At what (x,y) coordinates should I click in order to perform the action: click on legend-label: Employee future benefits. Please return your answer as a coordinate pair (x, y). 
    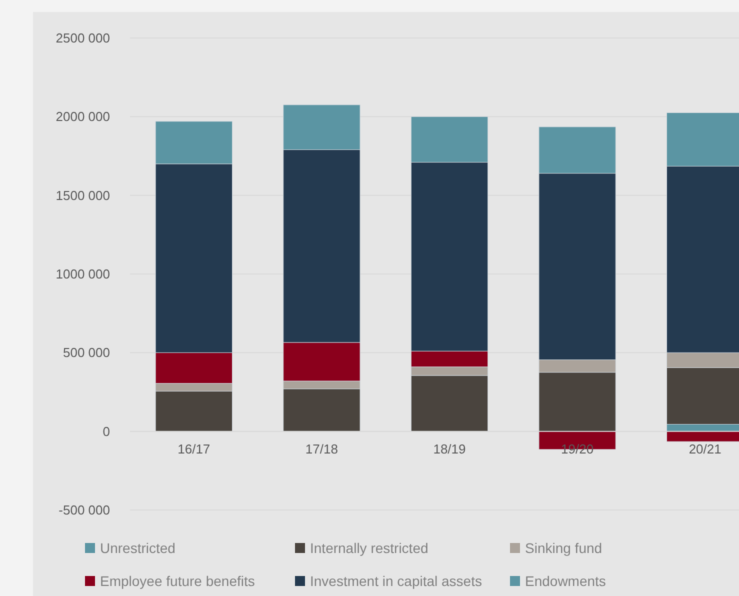
    Looking at the image, I should click on (177, 580).